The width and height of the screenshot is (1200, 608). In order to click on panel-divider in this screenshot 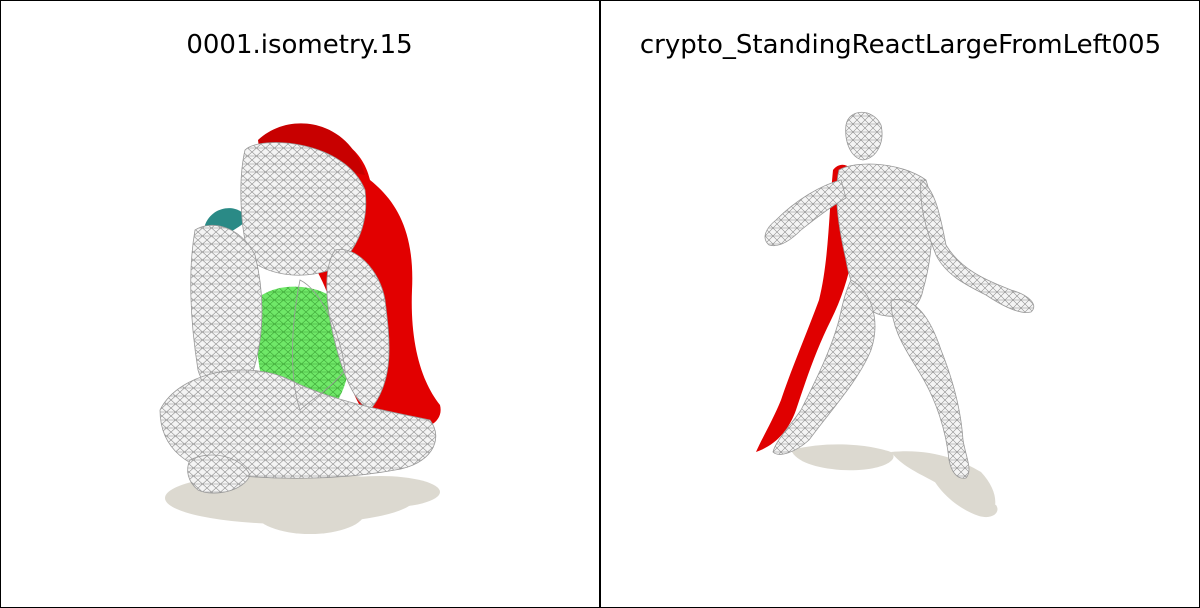, I will do `click(600, 304)`.